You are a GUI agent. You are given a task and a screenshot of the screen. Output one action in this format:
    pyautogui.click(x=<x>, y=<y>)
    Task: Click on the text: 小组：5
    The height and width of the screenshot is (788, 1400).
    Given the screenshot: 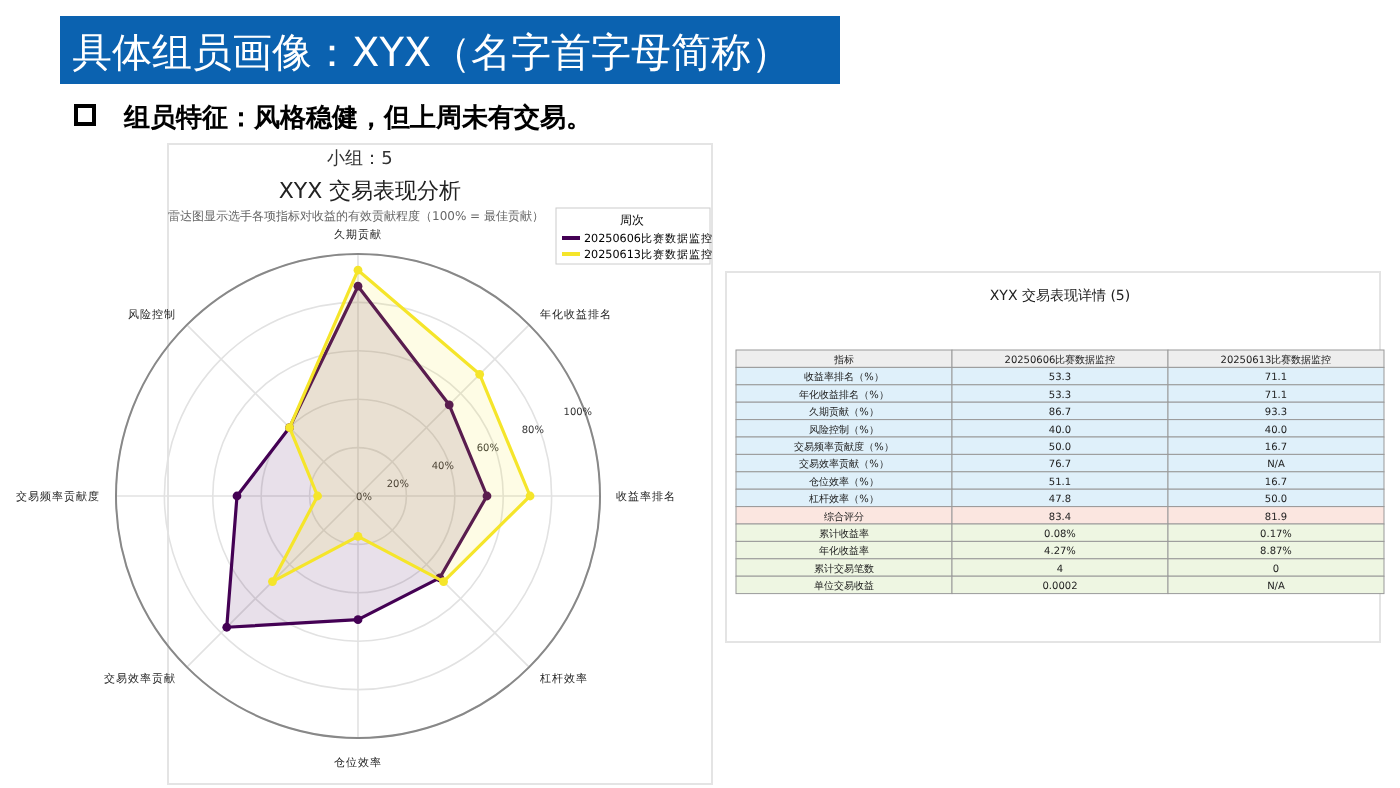 What is the action you would take?
    pyautogui.click(x=360, y=159)
    